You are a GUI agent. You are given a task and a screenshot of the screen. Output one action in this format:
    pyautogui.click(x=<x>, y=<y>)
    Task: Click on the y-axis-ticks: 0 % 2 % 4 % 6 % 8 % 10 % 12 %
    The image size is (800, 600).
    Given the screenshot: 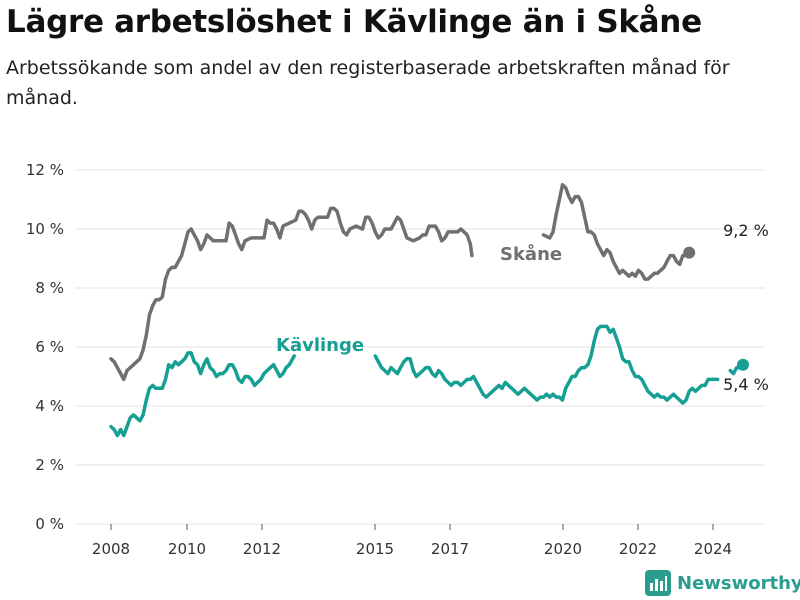 What is the action you would take?
    pyautogui.click(x=45, y=347)
    